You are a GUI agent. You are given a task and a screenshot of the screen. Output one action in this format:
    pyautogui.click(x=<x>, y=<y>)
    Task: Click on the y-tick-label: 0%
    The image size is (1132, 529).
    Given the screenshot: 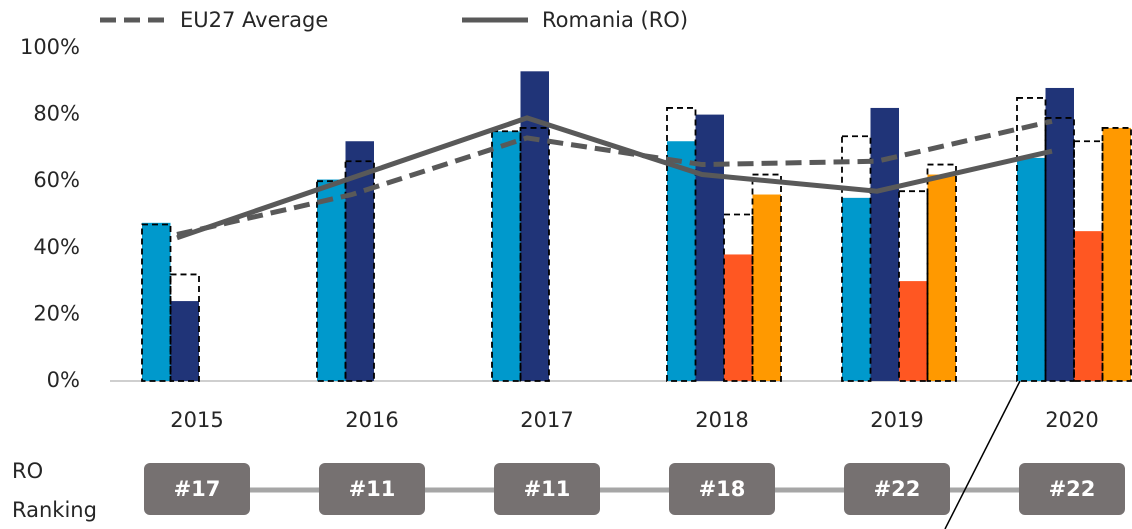 What is the action you would take?
    pyautogui.click(x=63, y=380)
    